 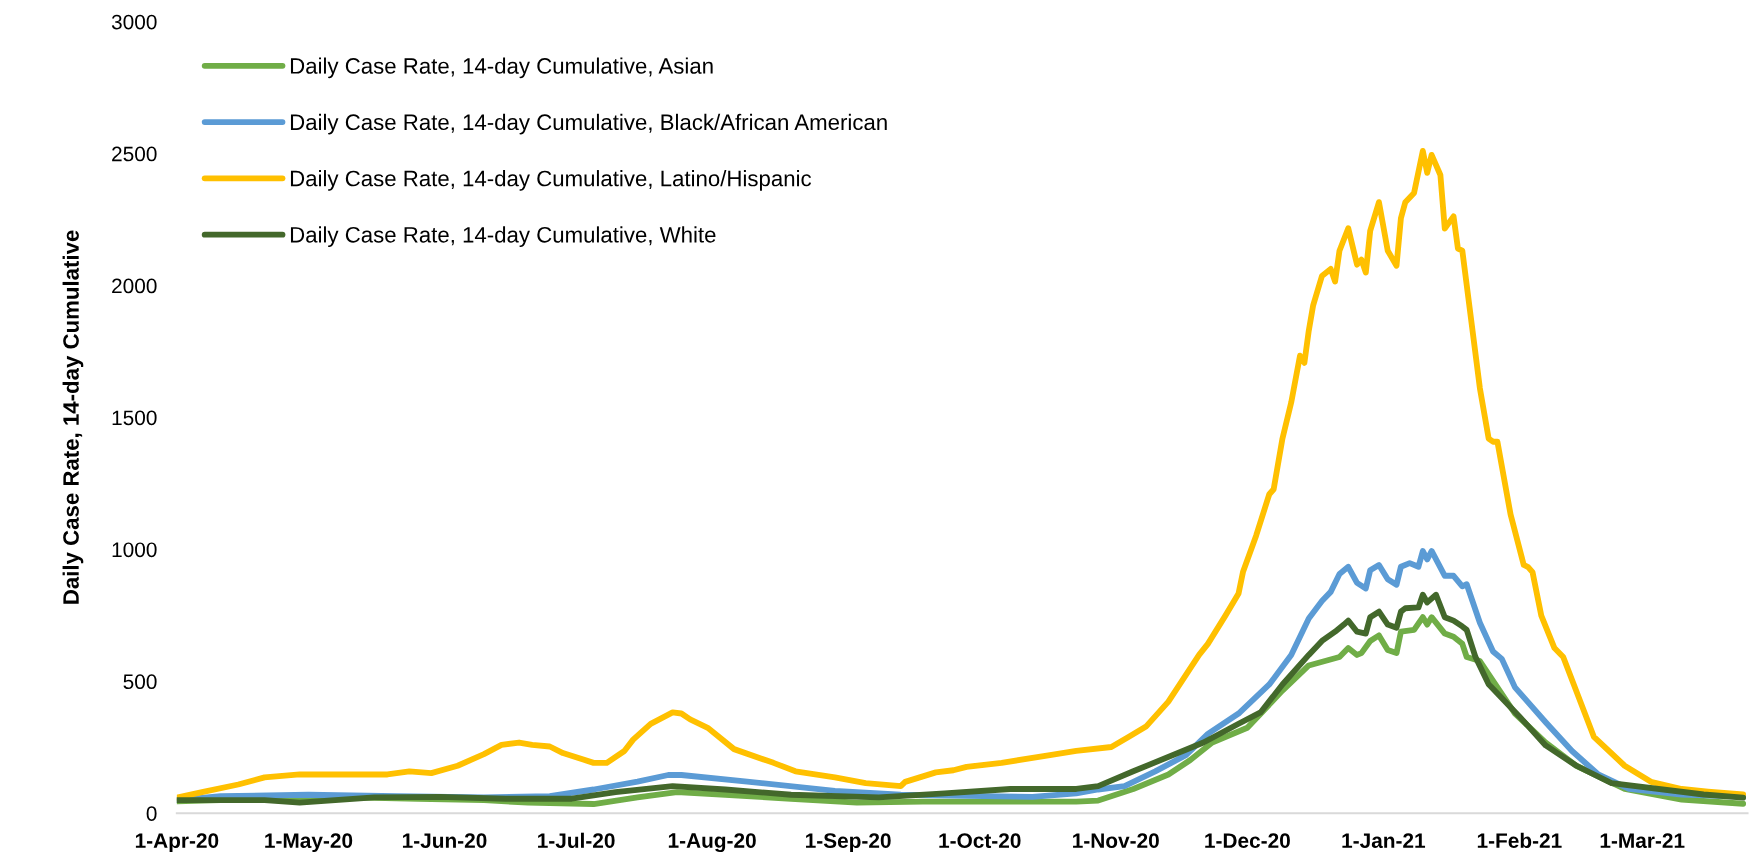 What do you see at coordinates (140, 682) in the screenshot?
I see `y-tick-label: 500` at bounding box center [140, 682].